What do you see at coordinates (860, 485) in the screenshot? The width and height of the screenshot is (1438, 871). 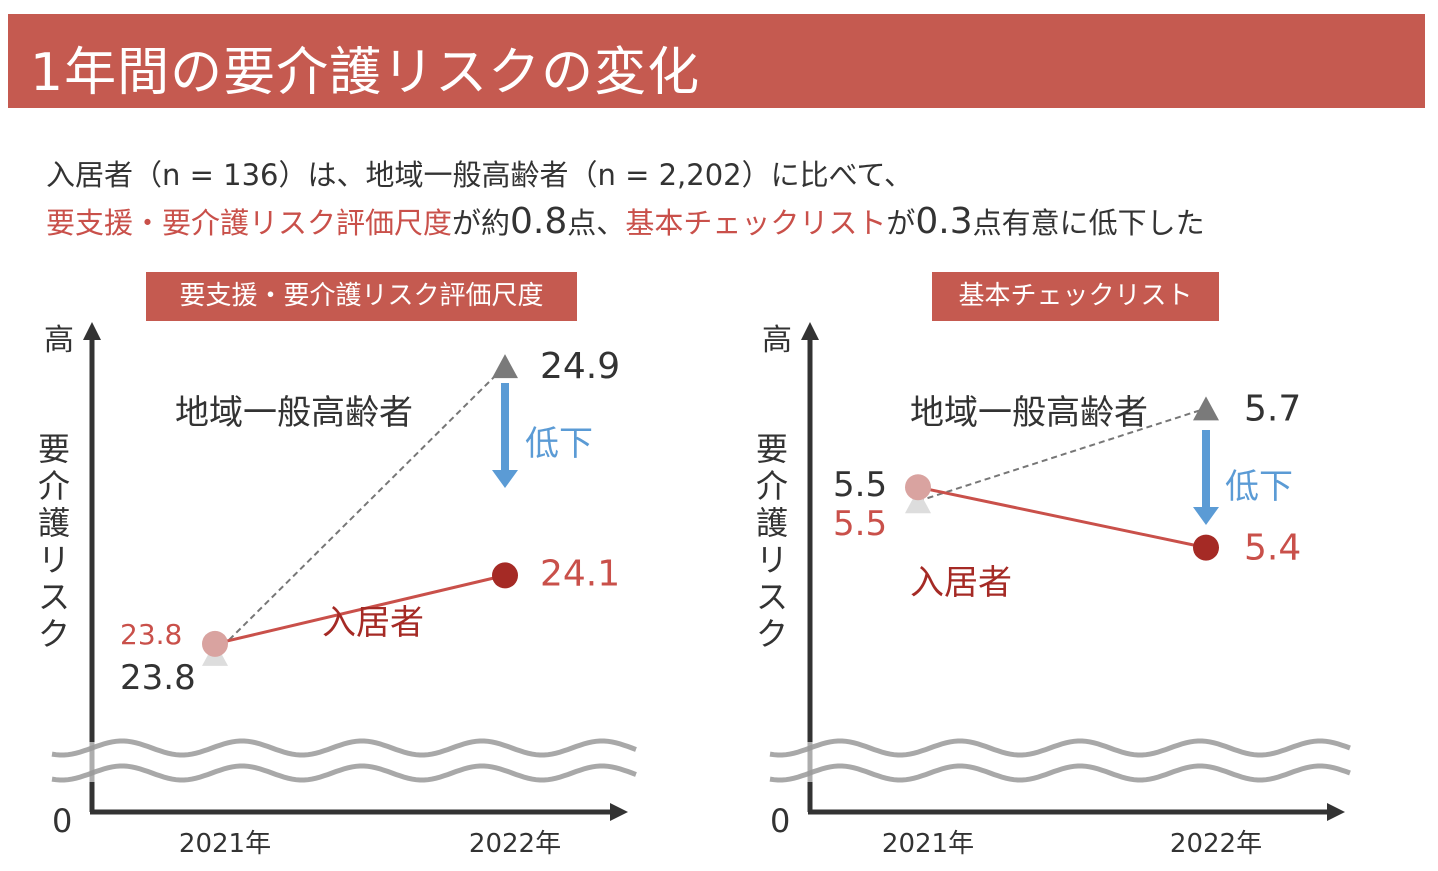 I see `general-value-label: 5.5` at bounding box center [860, 485].